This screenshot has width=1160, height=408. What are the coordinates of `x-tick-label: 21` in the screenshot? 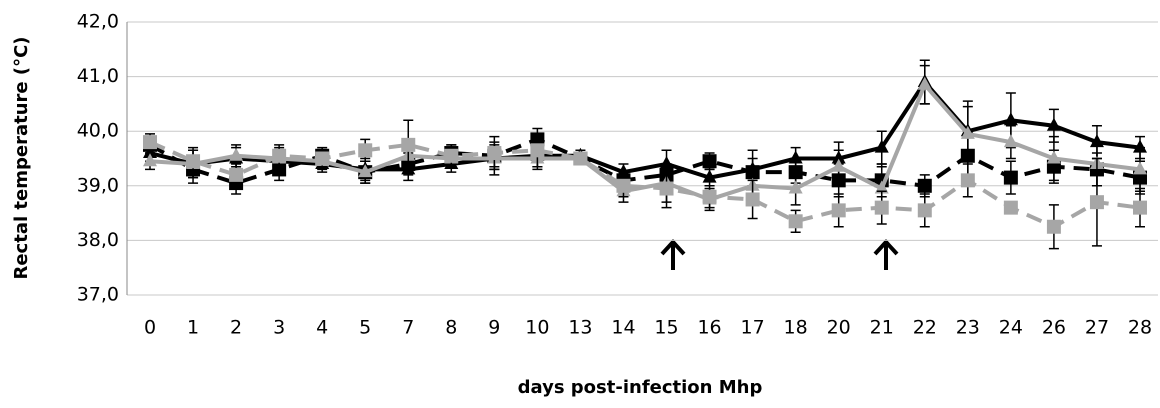 It's located at (882, 328).